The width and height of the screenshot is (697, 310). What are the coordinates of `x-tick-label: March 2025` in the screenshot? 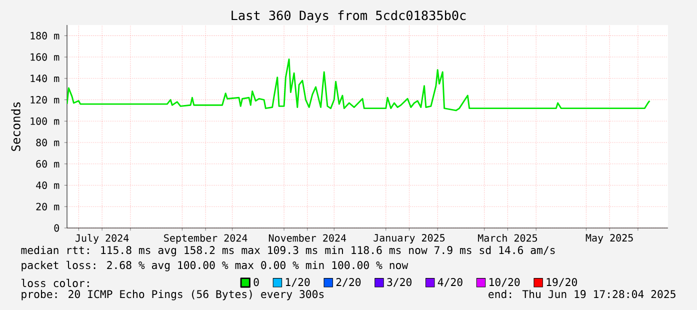 It's located at (508, 238).